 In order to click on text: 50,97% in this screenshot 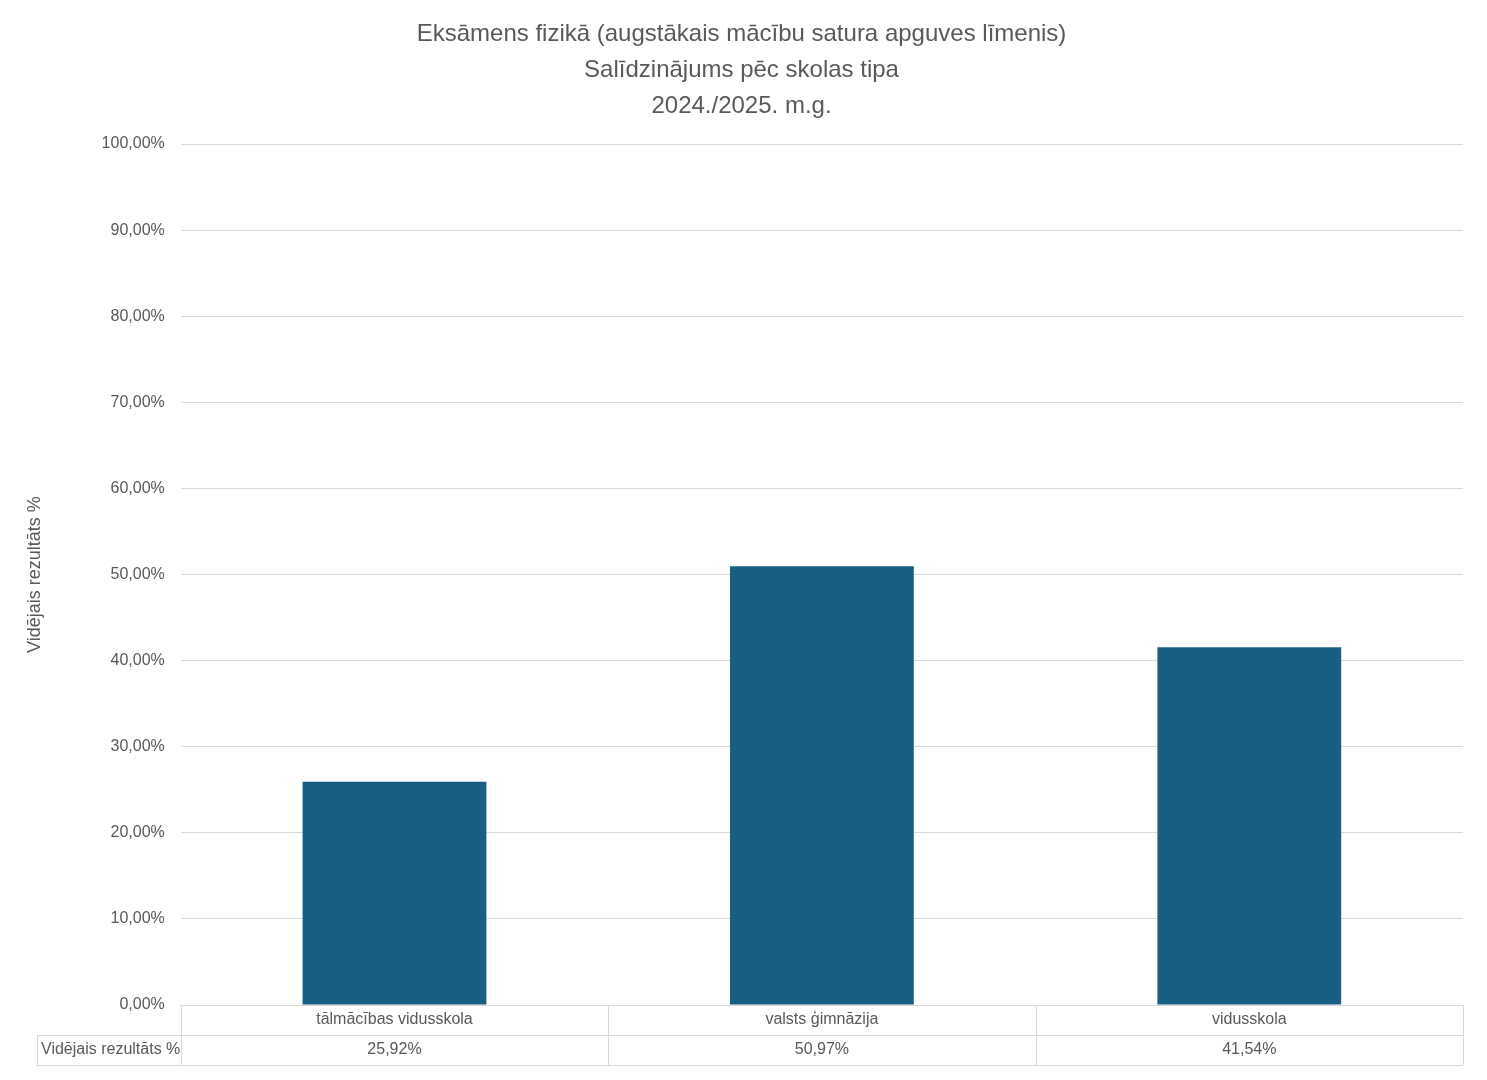, I will do `click(822, 1049)`.